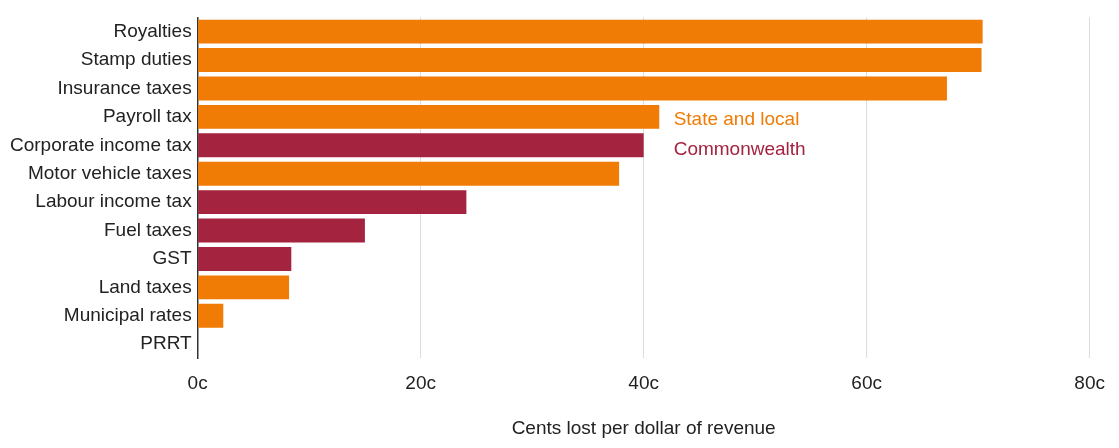 This screenshot has height=448, width=1119. What do you see at coordinates (114, 201) in the screenshot?
I see `y-tick-label: Labour income tax` at bounding box center [114, 201].